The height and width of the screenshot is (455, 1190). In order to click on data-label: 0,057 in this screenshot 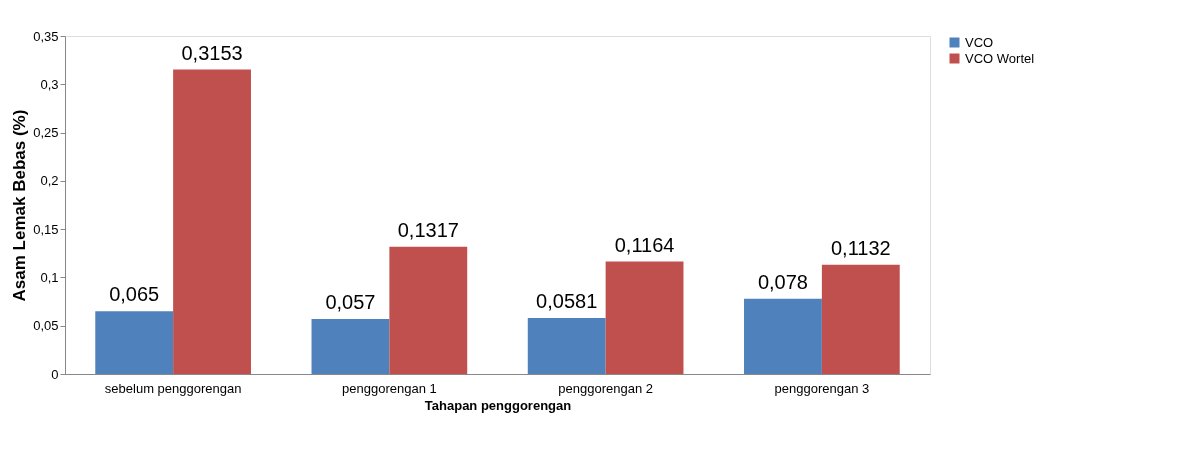, I will do `click(350, 301)`.